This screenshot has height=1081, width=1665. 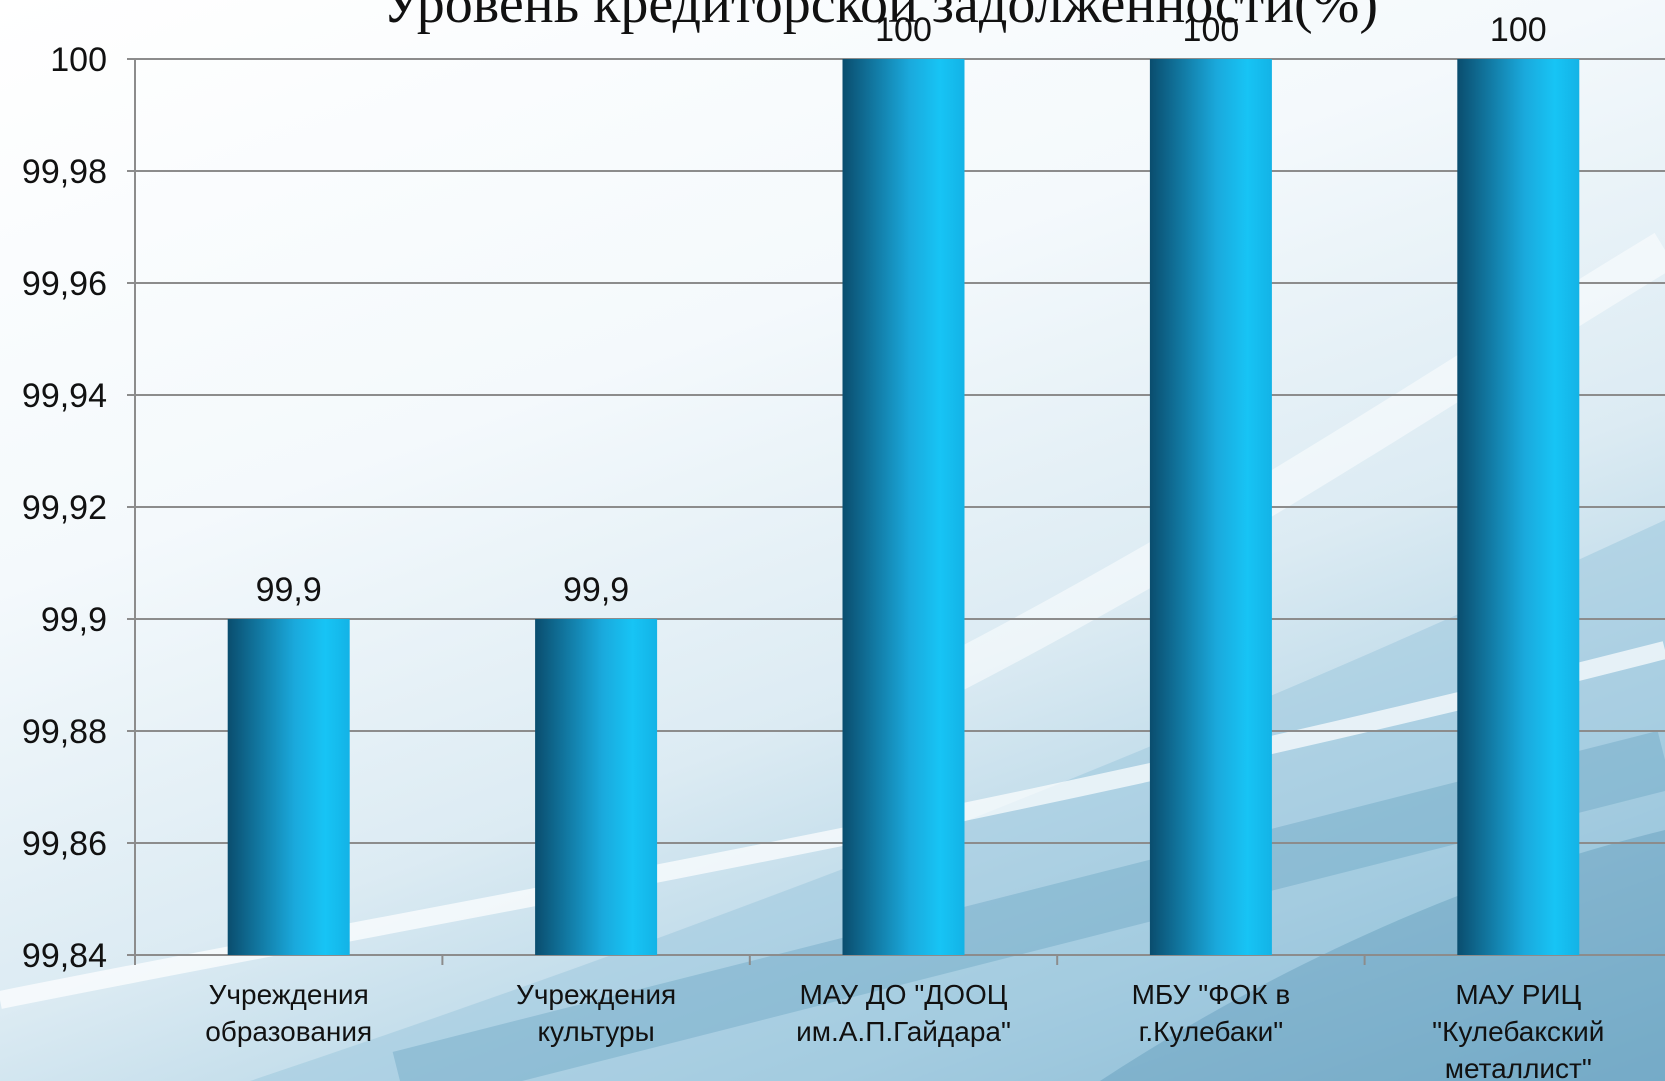 What do you see at coordinates (1518, 994) in the screenshot?
I see `x-tick-label: МАУ РИЦ` at bounding box center [1518, 994].